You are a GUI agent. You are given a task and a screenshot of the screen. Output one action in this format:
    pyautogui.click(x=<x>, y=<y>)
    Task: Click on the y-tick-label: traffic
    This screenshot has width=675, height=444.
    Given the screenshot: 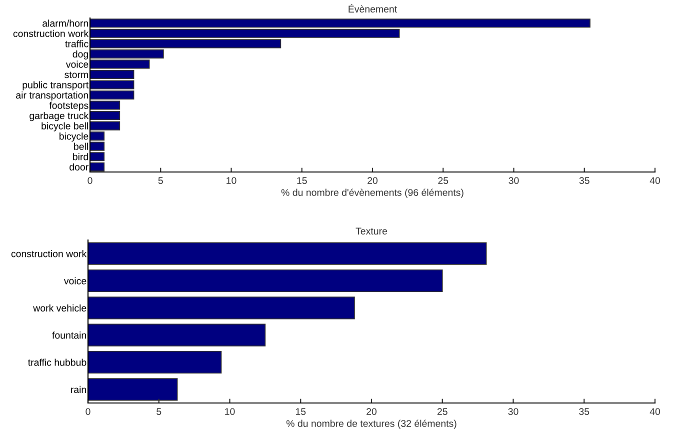 What is the action you would take?
    pyautogui.click(x=76, y=44)
    